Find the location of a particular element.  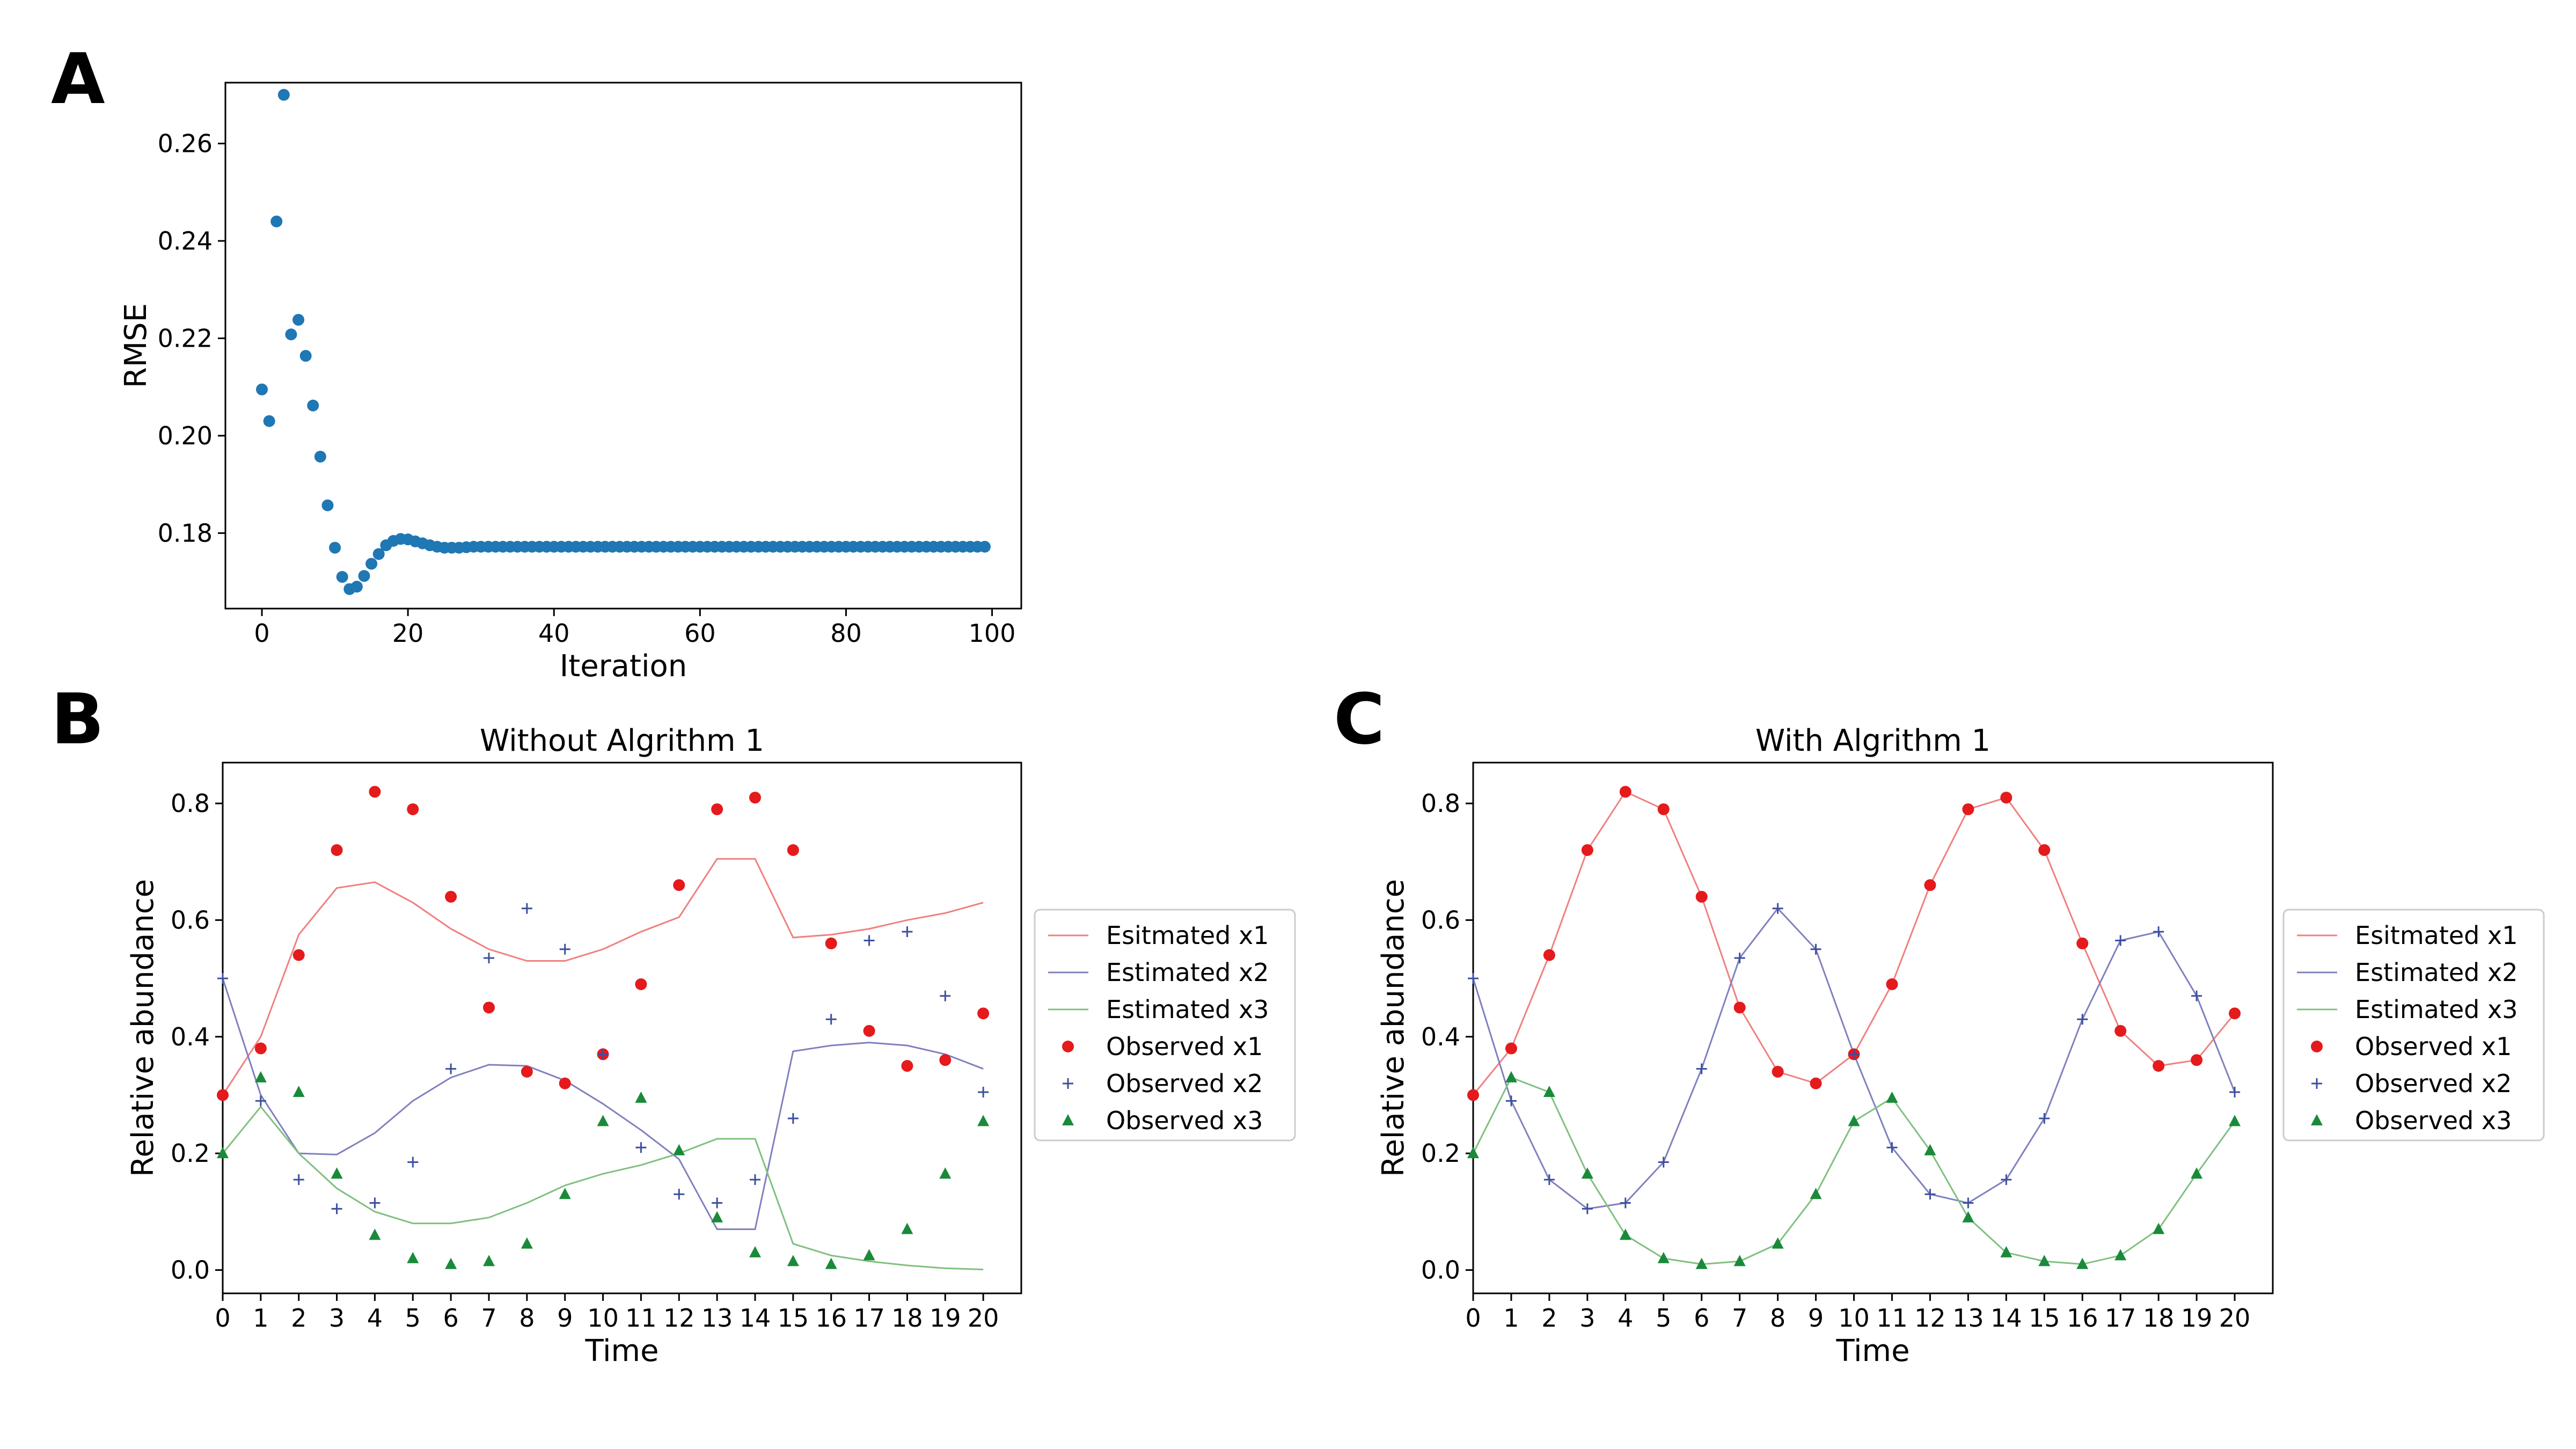

x-tick-label: 13 is located at coordinates (717, 1318).